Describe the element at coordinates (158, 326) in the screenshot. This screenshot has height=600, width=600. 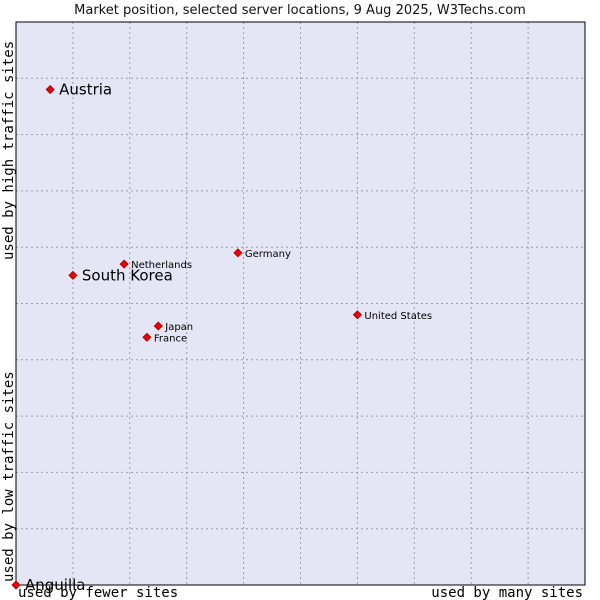
I see `point-marker-japan` at that location.